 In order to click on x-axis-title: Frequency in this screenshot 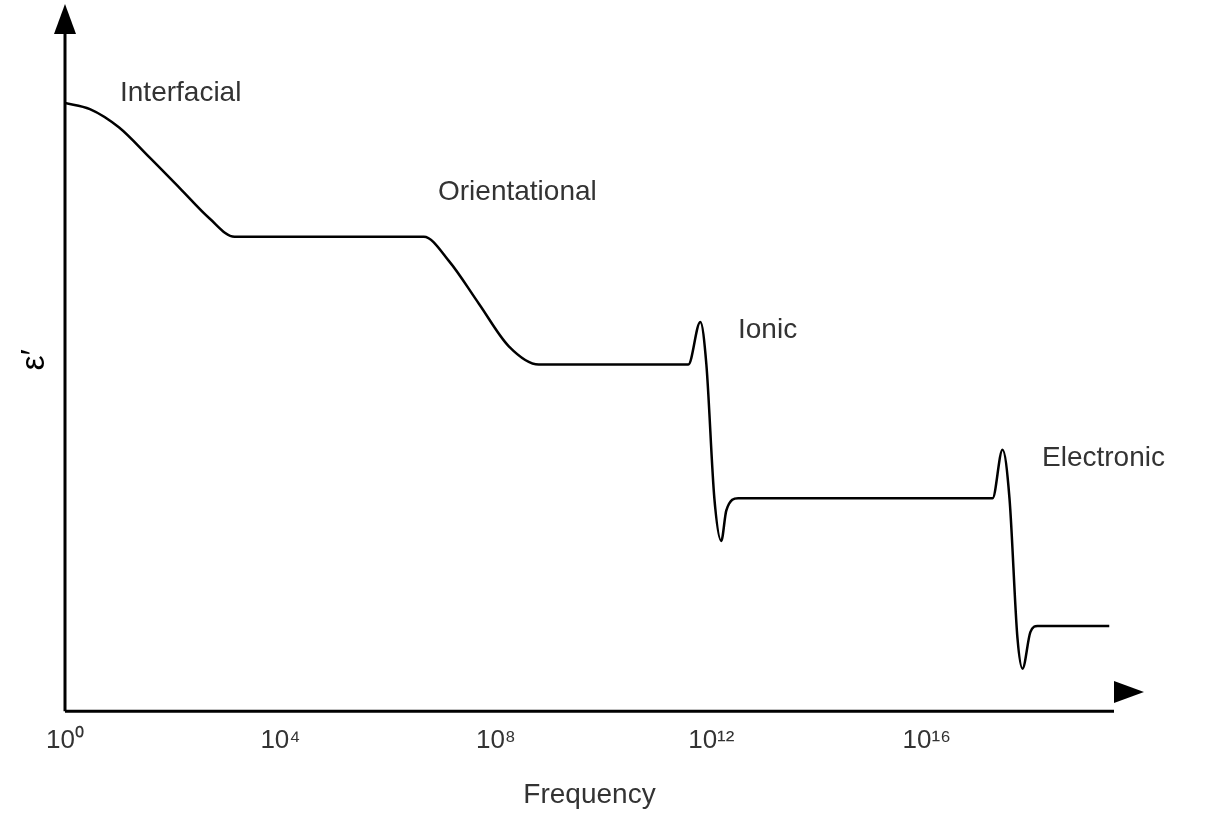, I will do `click(589, 793)`.